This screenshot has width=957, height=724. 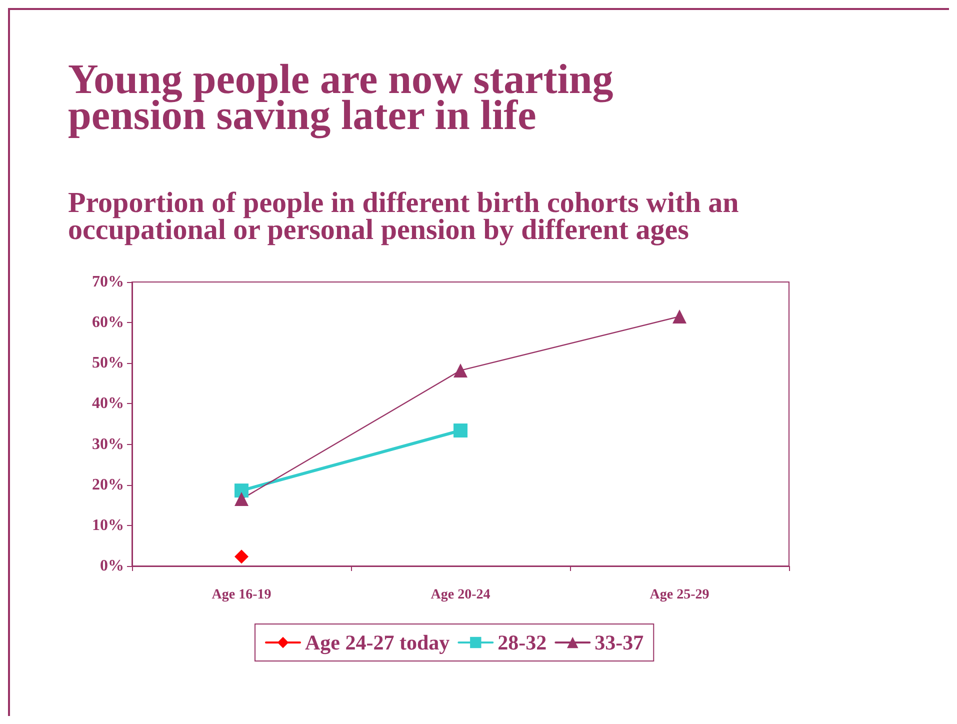 I want to click on y-tick-label: 50%, so click(x=108, y=363).